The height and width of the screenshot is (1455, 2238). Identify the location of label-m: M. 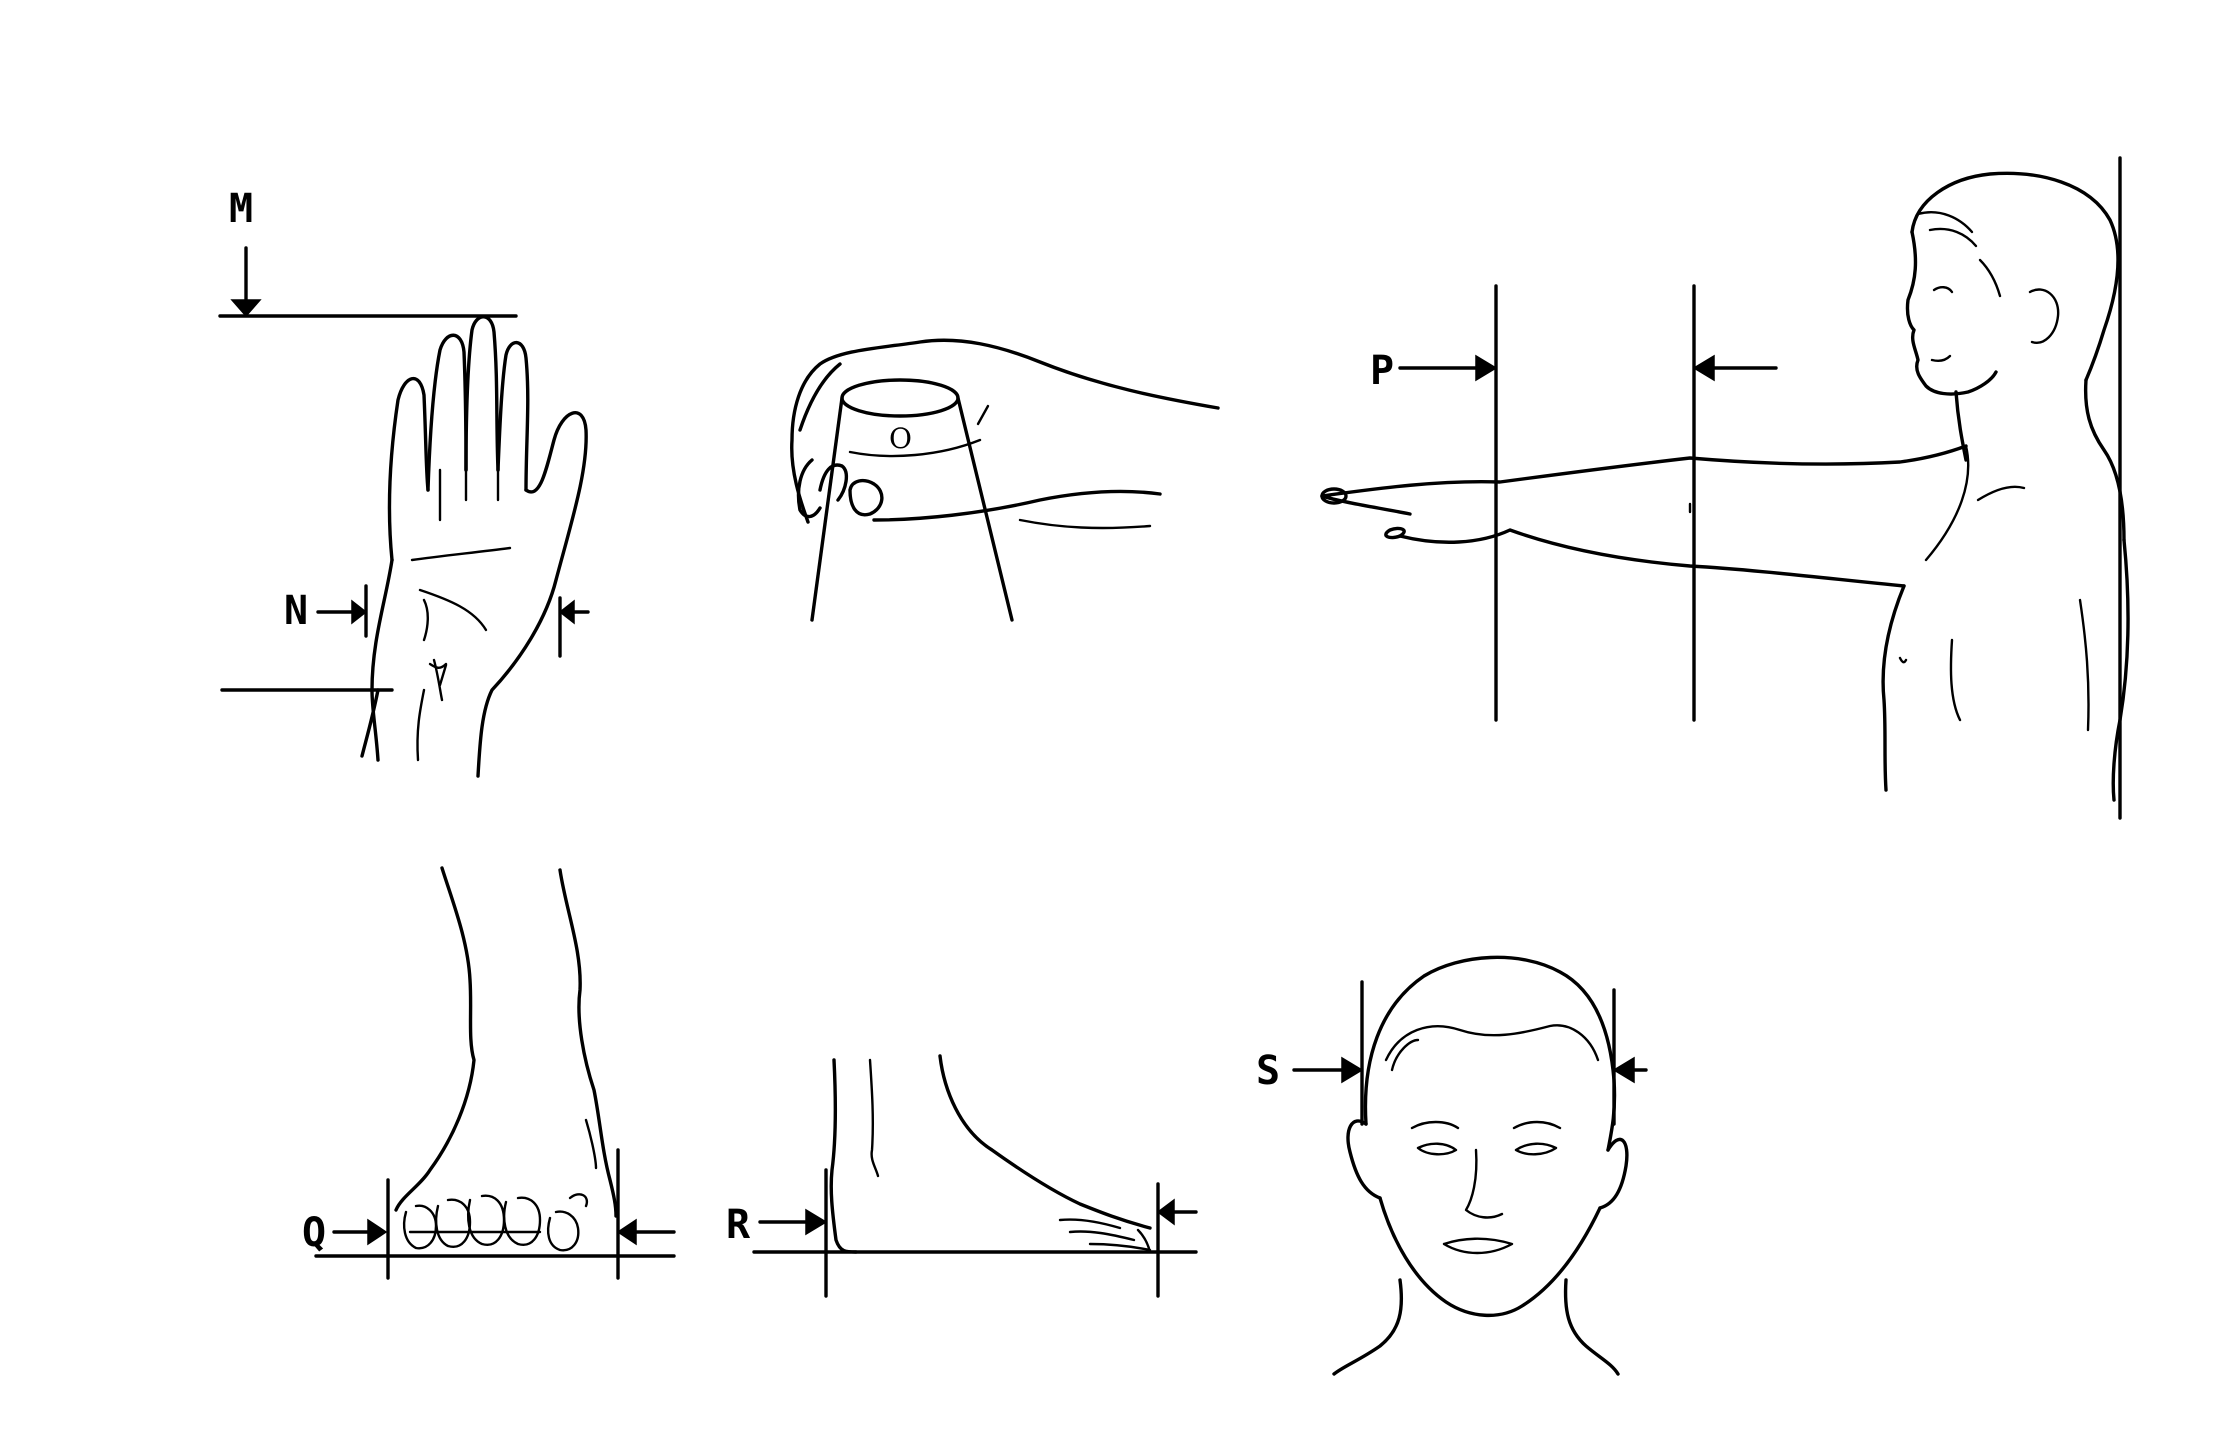
(241, 209).